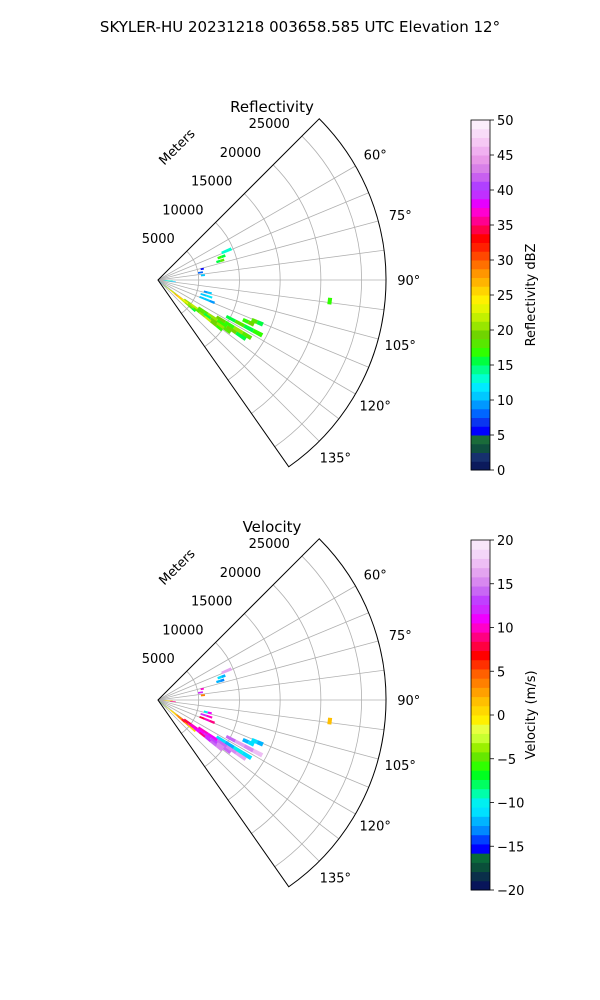 This screenshot has height=1000, width=600. Describe the element at coordinates (505, 226) in the screenshot. I see `colorbar-tick-label: 35` at that location.